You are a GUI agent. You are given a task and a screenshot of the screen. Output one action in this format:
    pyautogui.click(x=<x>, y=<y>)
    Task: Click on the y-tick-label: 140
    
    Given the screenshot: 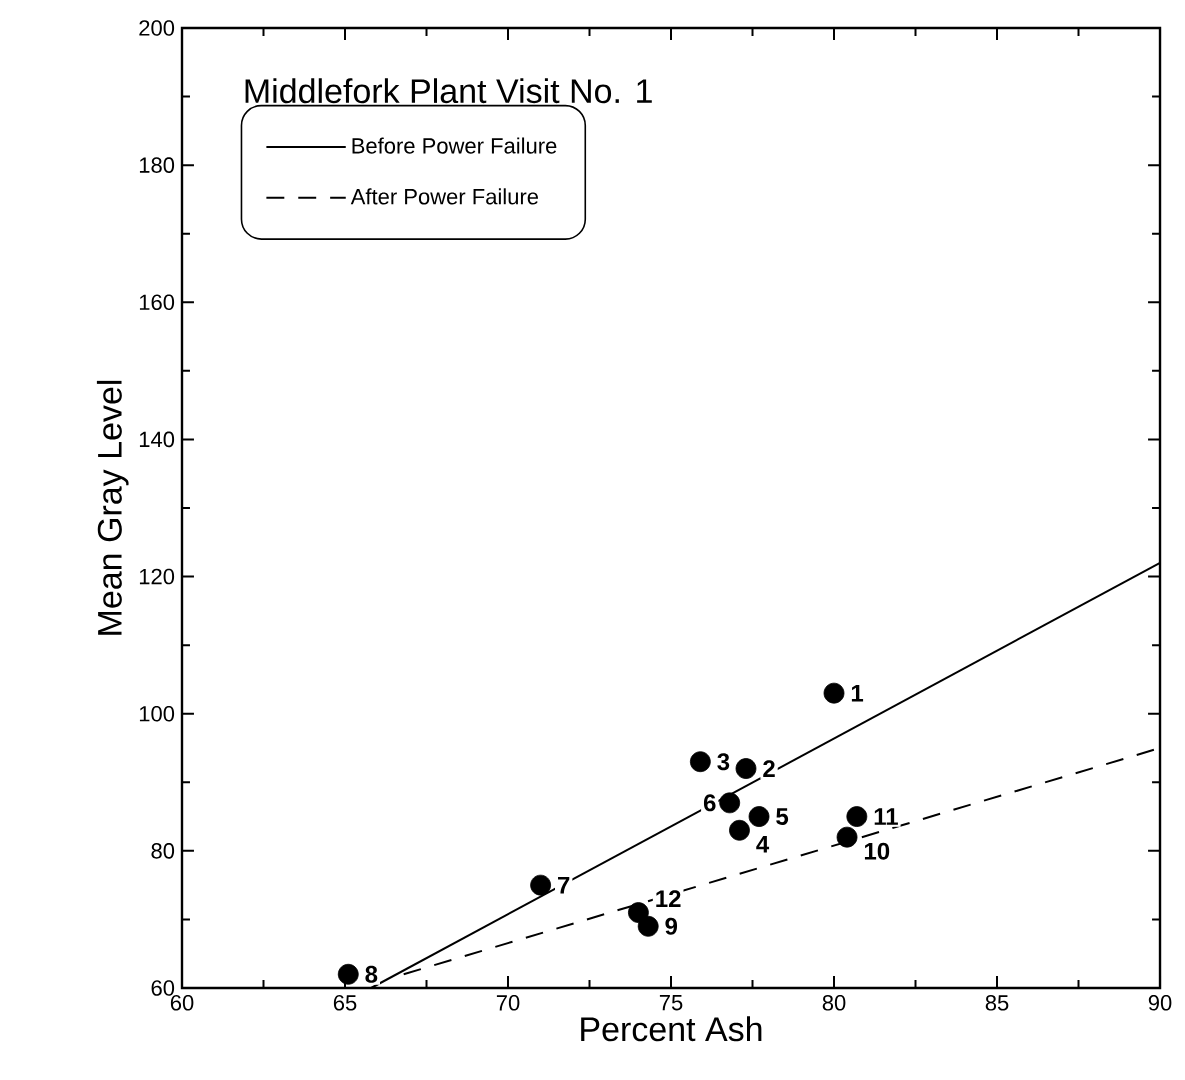 What is the action you would take?
    pyautogui.click(x=157, y=439)
    